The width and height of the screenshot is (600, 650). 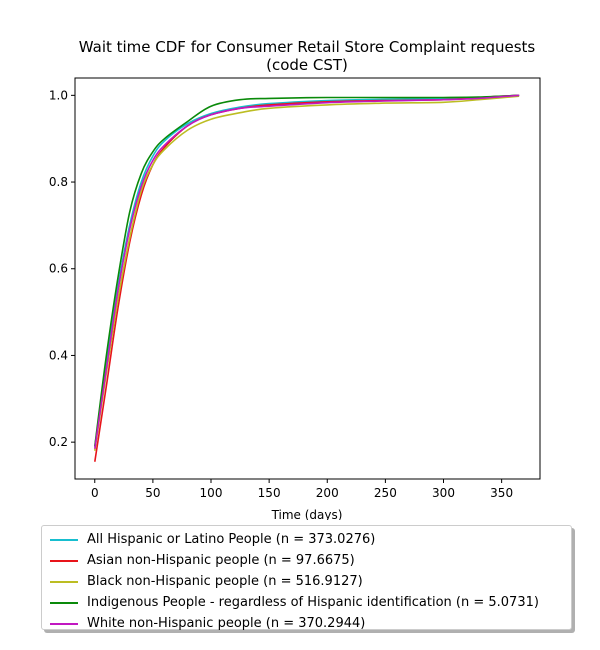 What do you see at coordinates (226, 623) in the screenshot?
I see `legend-label: White non-Hispanic people (n = 370.2944)` at bounding box center [226, 623].